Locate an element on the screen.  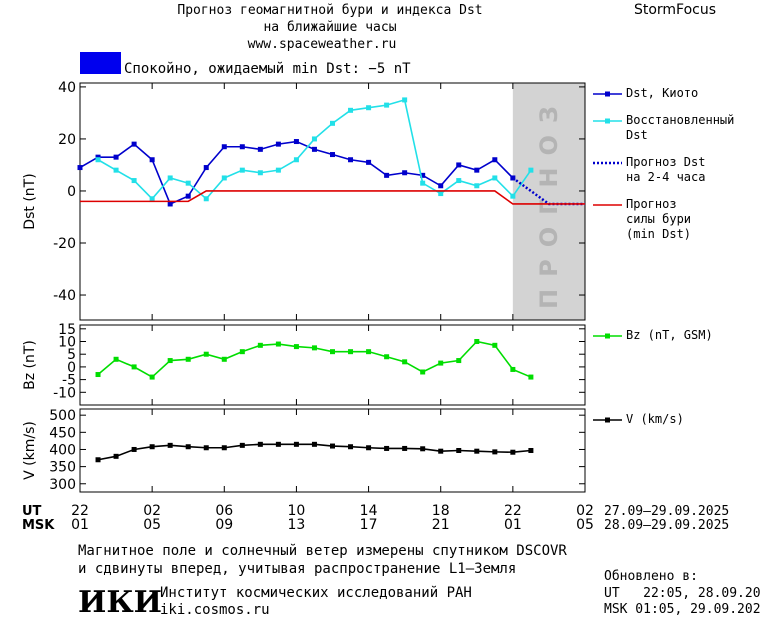
x-tick-label: 14 is located at coordinates (369, 511).